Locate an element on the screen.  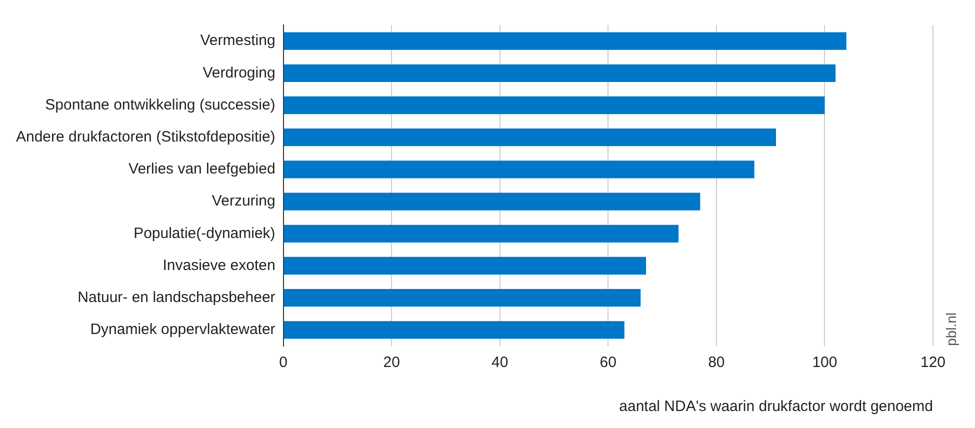
y-tick-label: Natuur- en landschapsbeheer is located at coordinates (177, 297).